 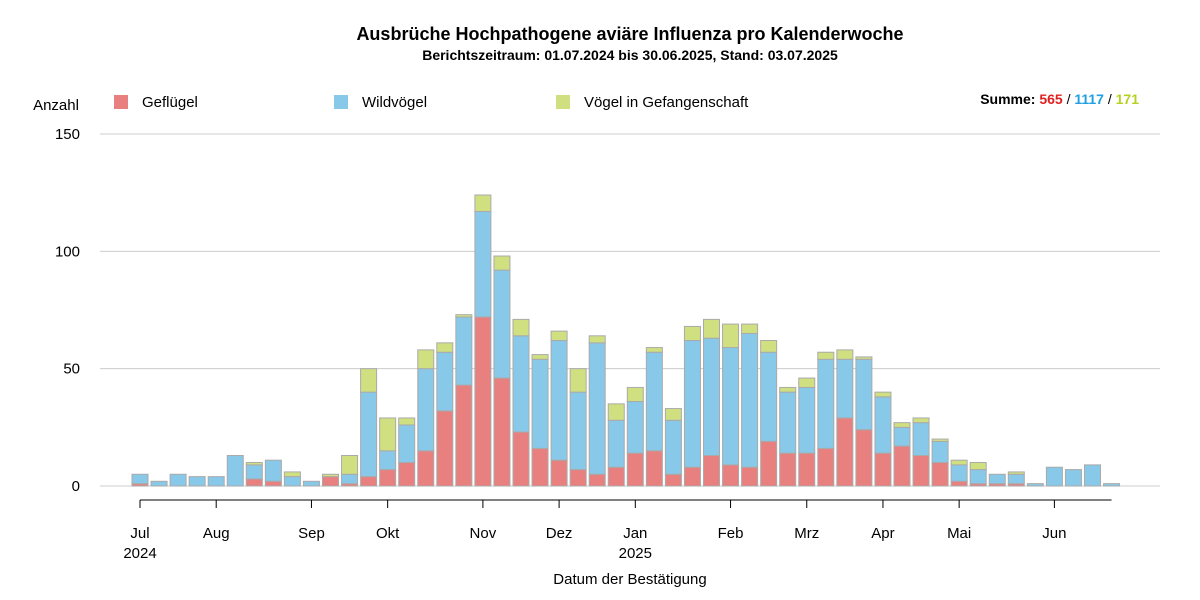 What do you see at coordinates (806, 533) in the screenshot?
I see `x-tick-label: Mrz` at bounding box center [806, 533].